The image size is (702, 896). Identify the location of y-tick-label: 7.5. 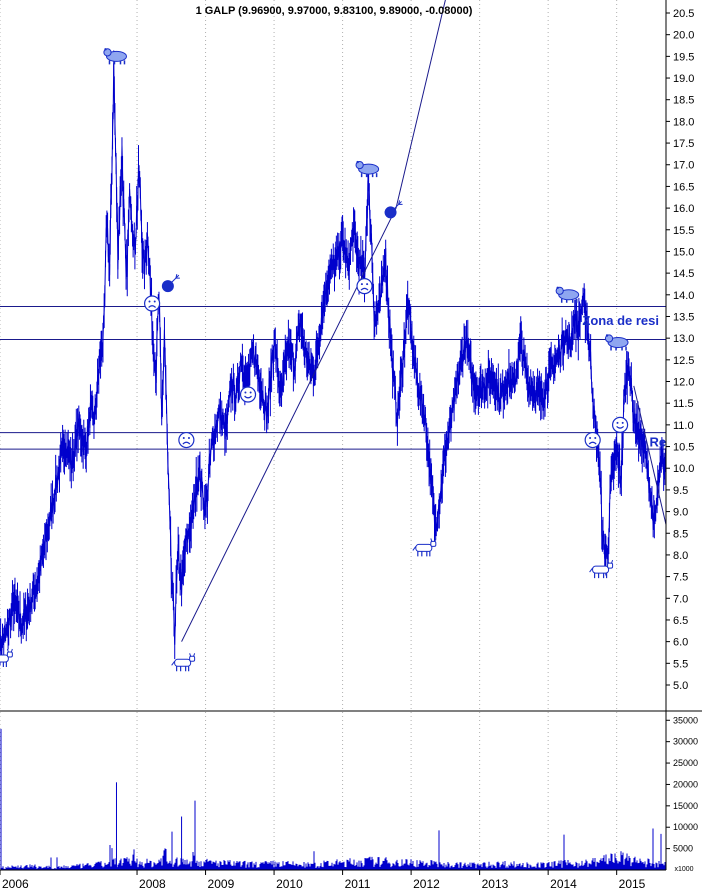
(680, 578).